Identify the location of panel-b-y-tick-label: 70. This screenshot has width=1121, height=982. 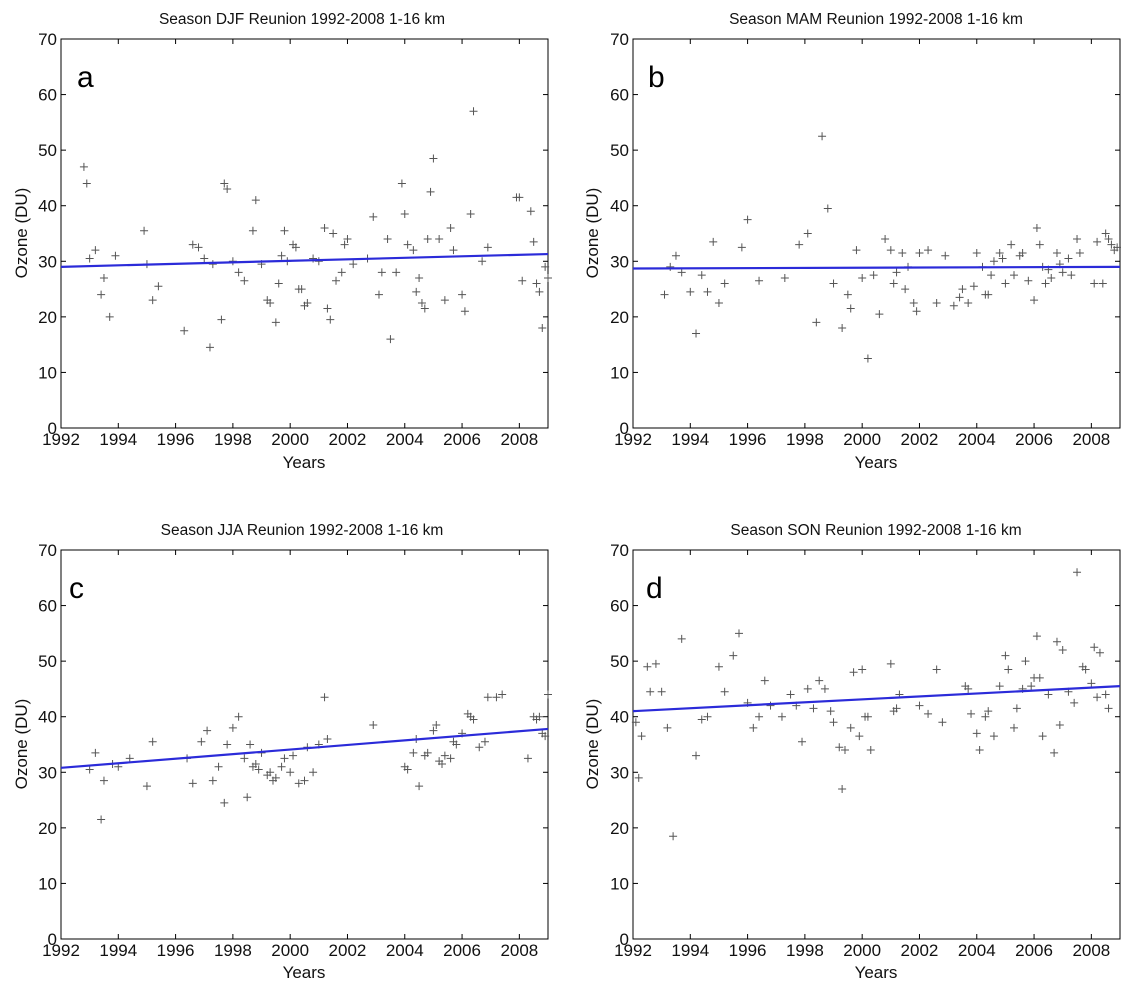
(619, 39).